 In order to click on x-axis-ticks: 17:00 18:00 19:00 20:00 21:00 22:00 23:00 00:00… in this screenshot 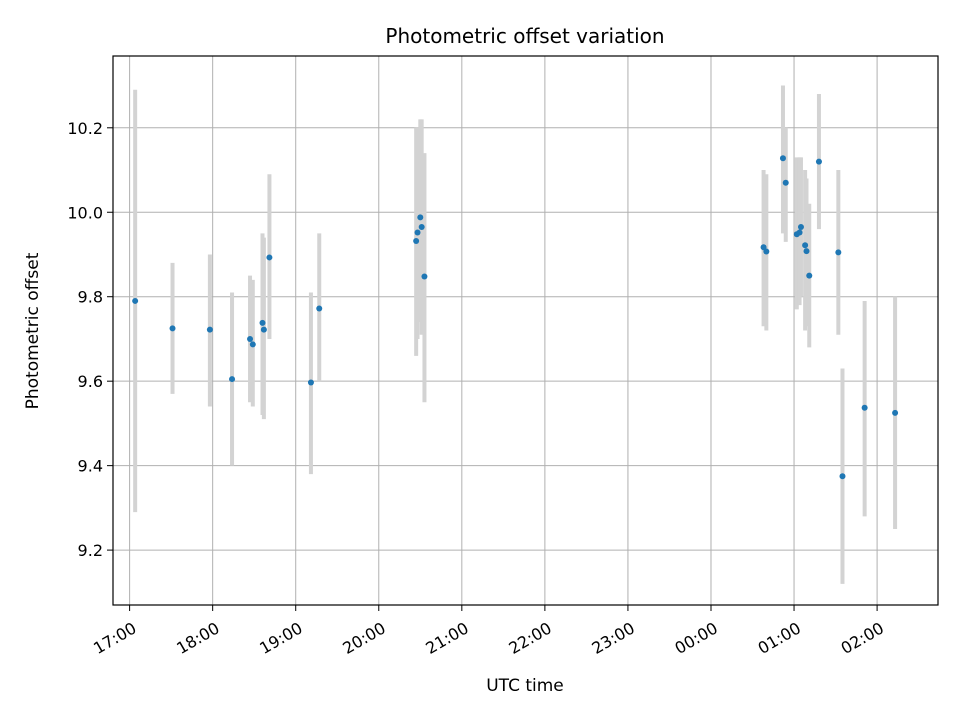, I will do `click(488, 631)`.